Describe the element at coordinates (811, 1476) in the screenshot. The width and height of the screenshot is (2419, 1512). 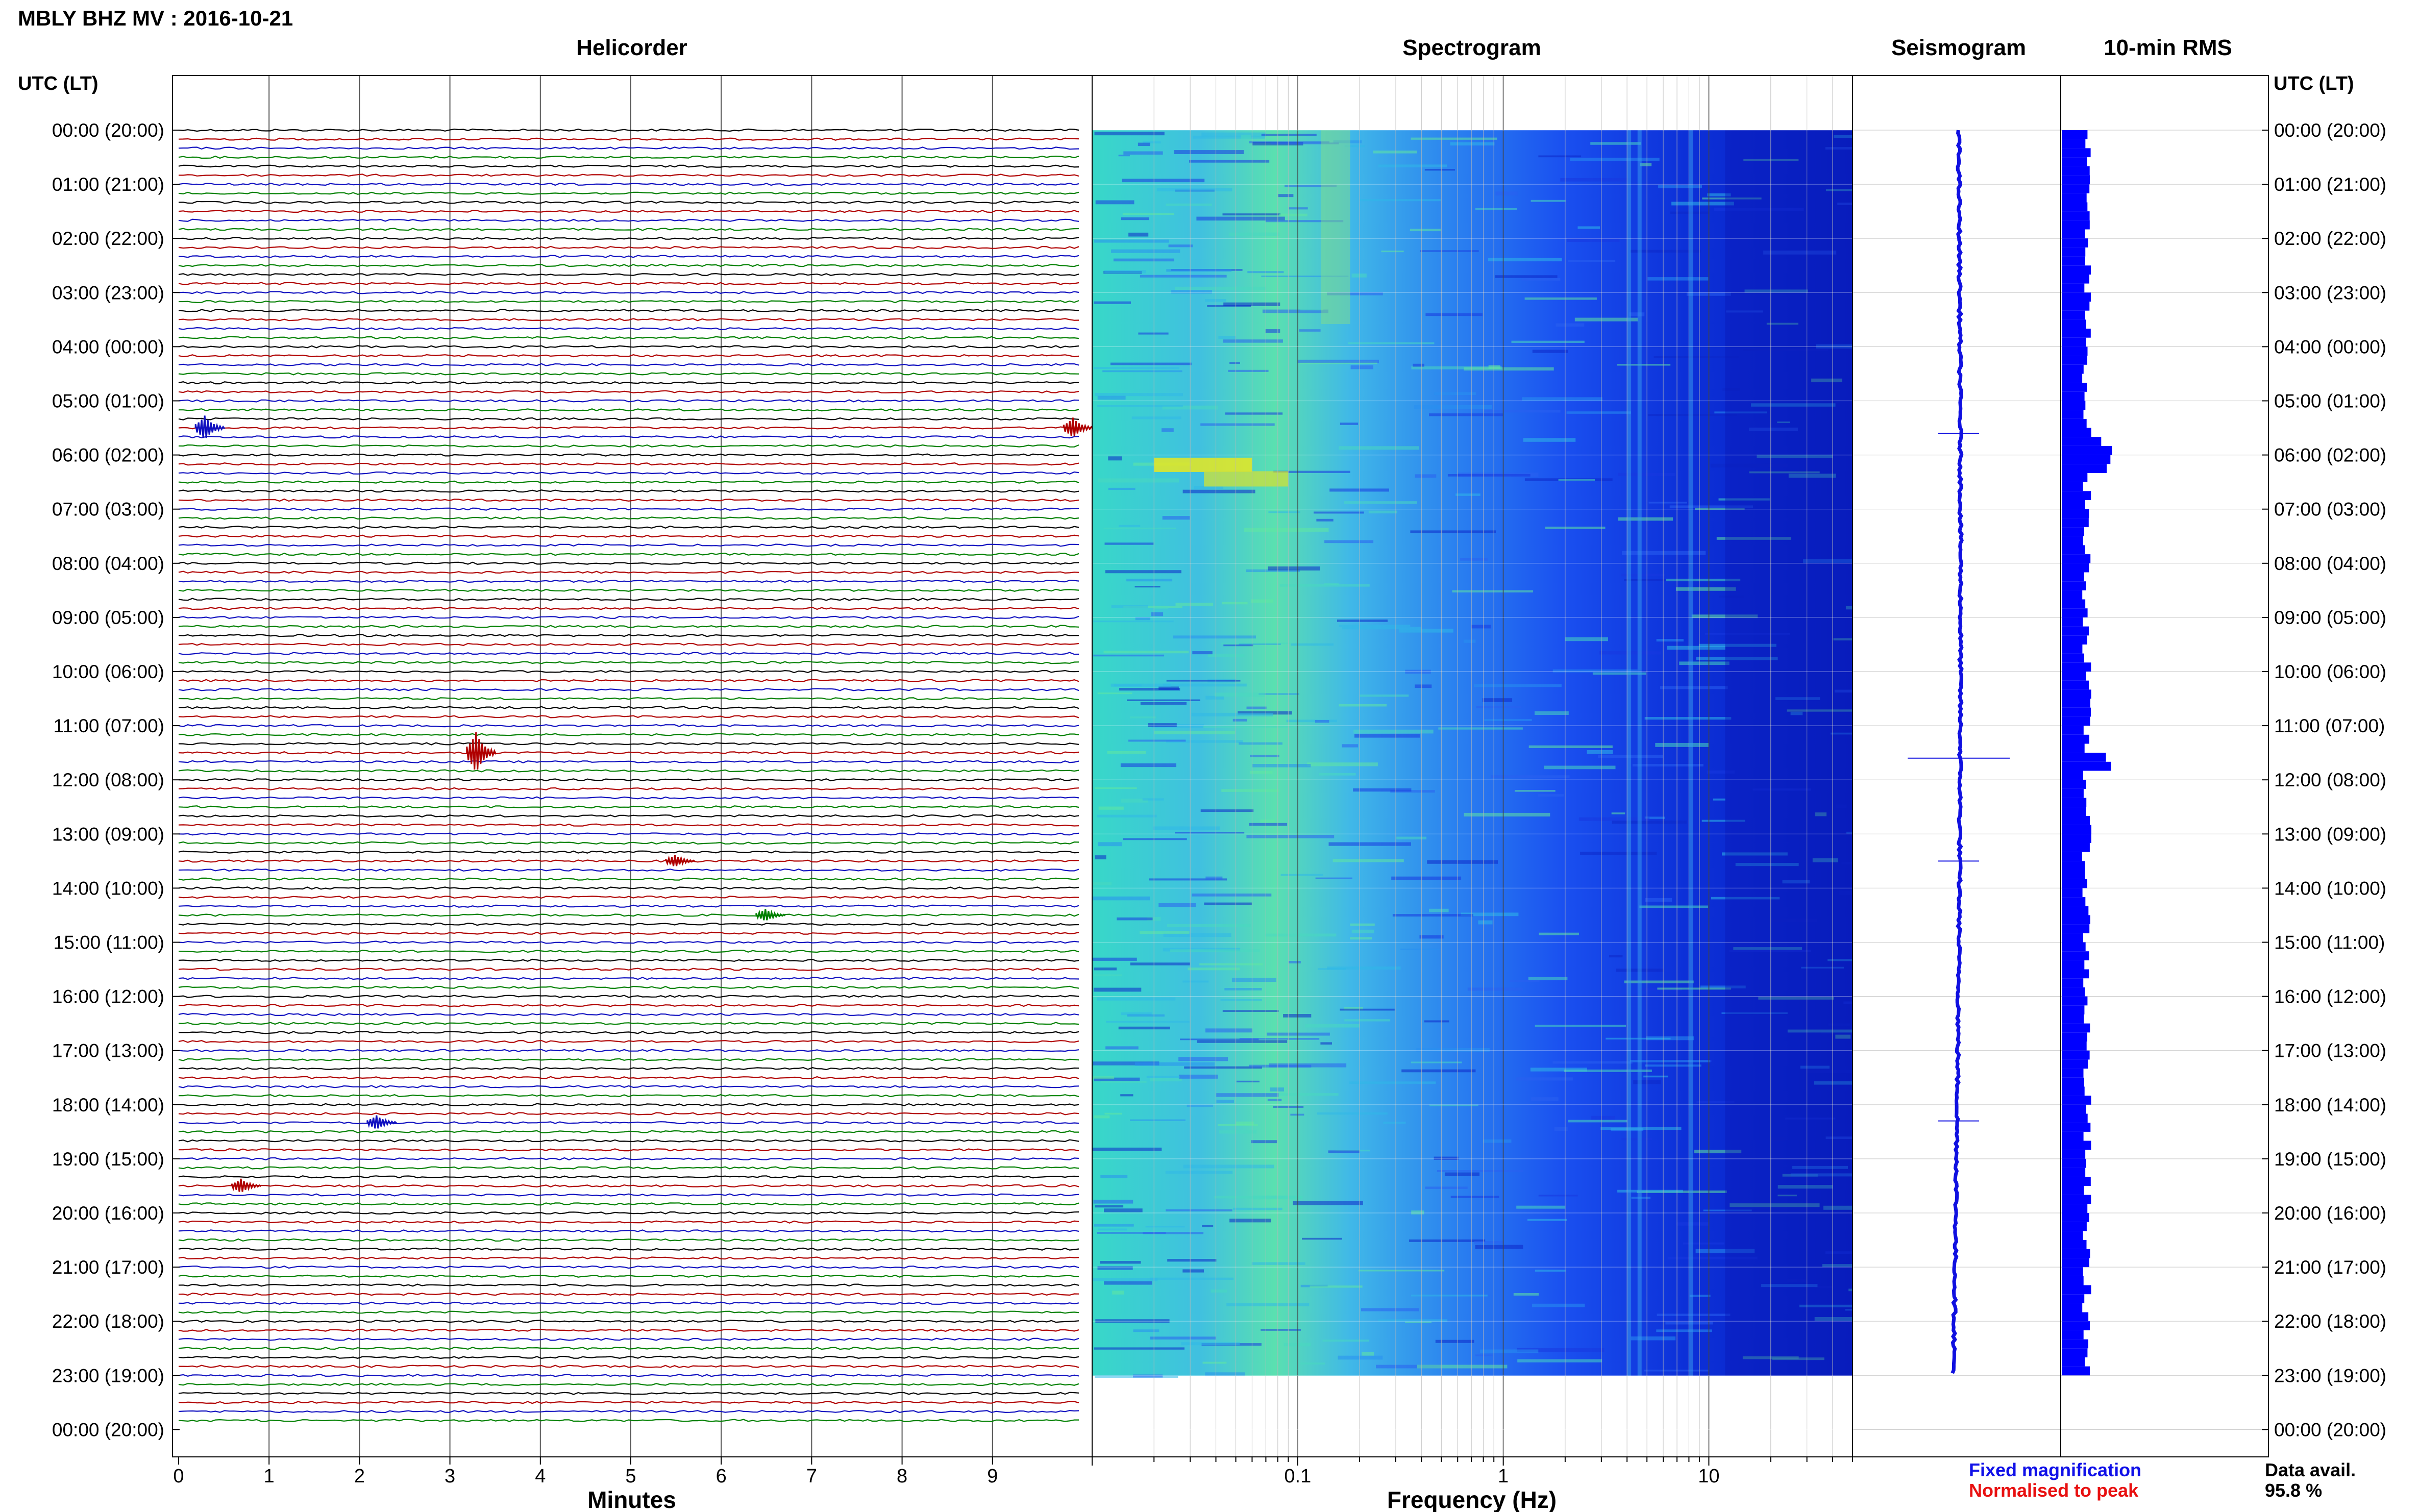
I see `helicorder-x-tick-label: 7` at that location.